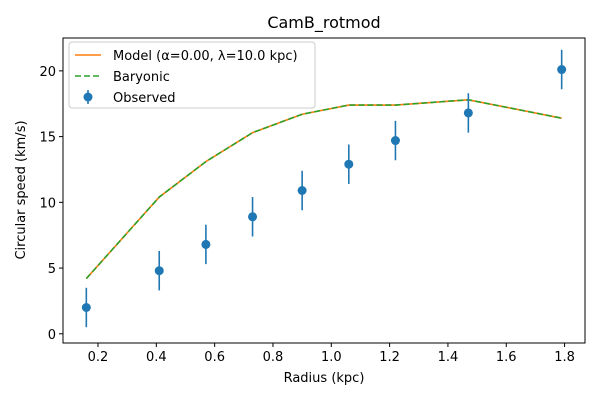 The image size is (600, 400). What do you see at coordinates (141, 77) in the screenshot?
I see `legend-label: Baryonic` at bounding box center [141, 77].